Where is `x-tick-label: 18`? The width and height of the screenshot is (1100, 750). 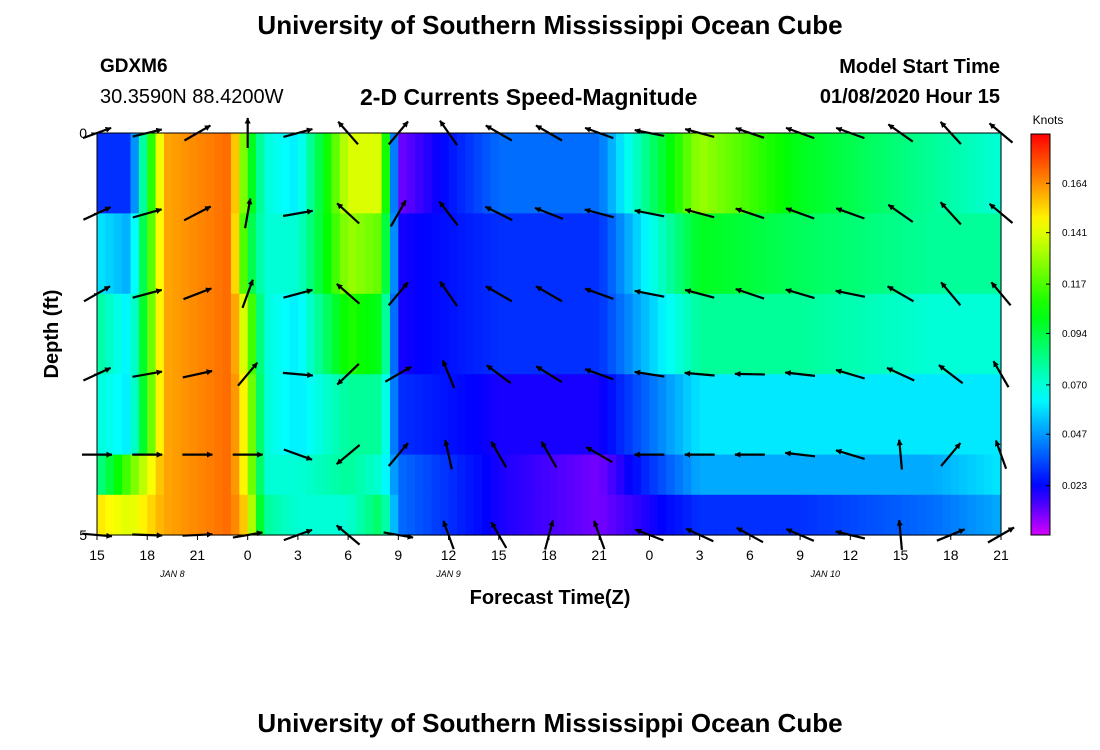 x-tick-label: 18 is located at coordinates (951, 555).